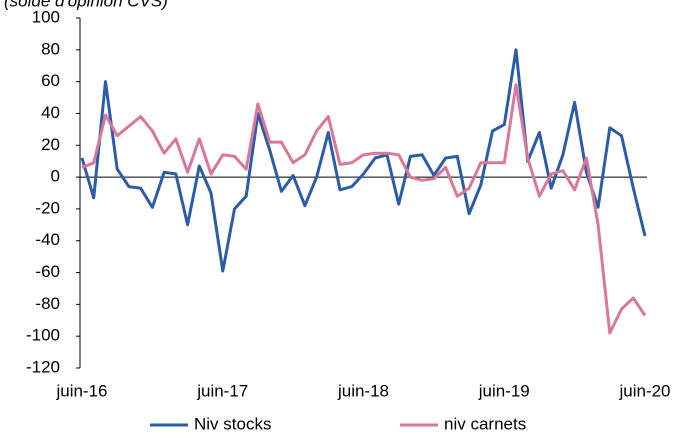 Image resolution: width=693 pixels, height=439 pixels. Describe the element at coordinates (50, 144) in the screenshot. I see `y-tick-label: 20` at that location.